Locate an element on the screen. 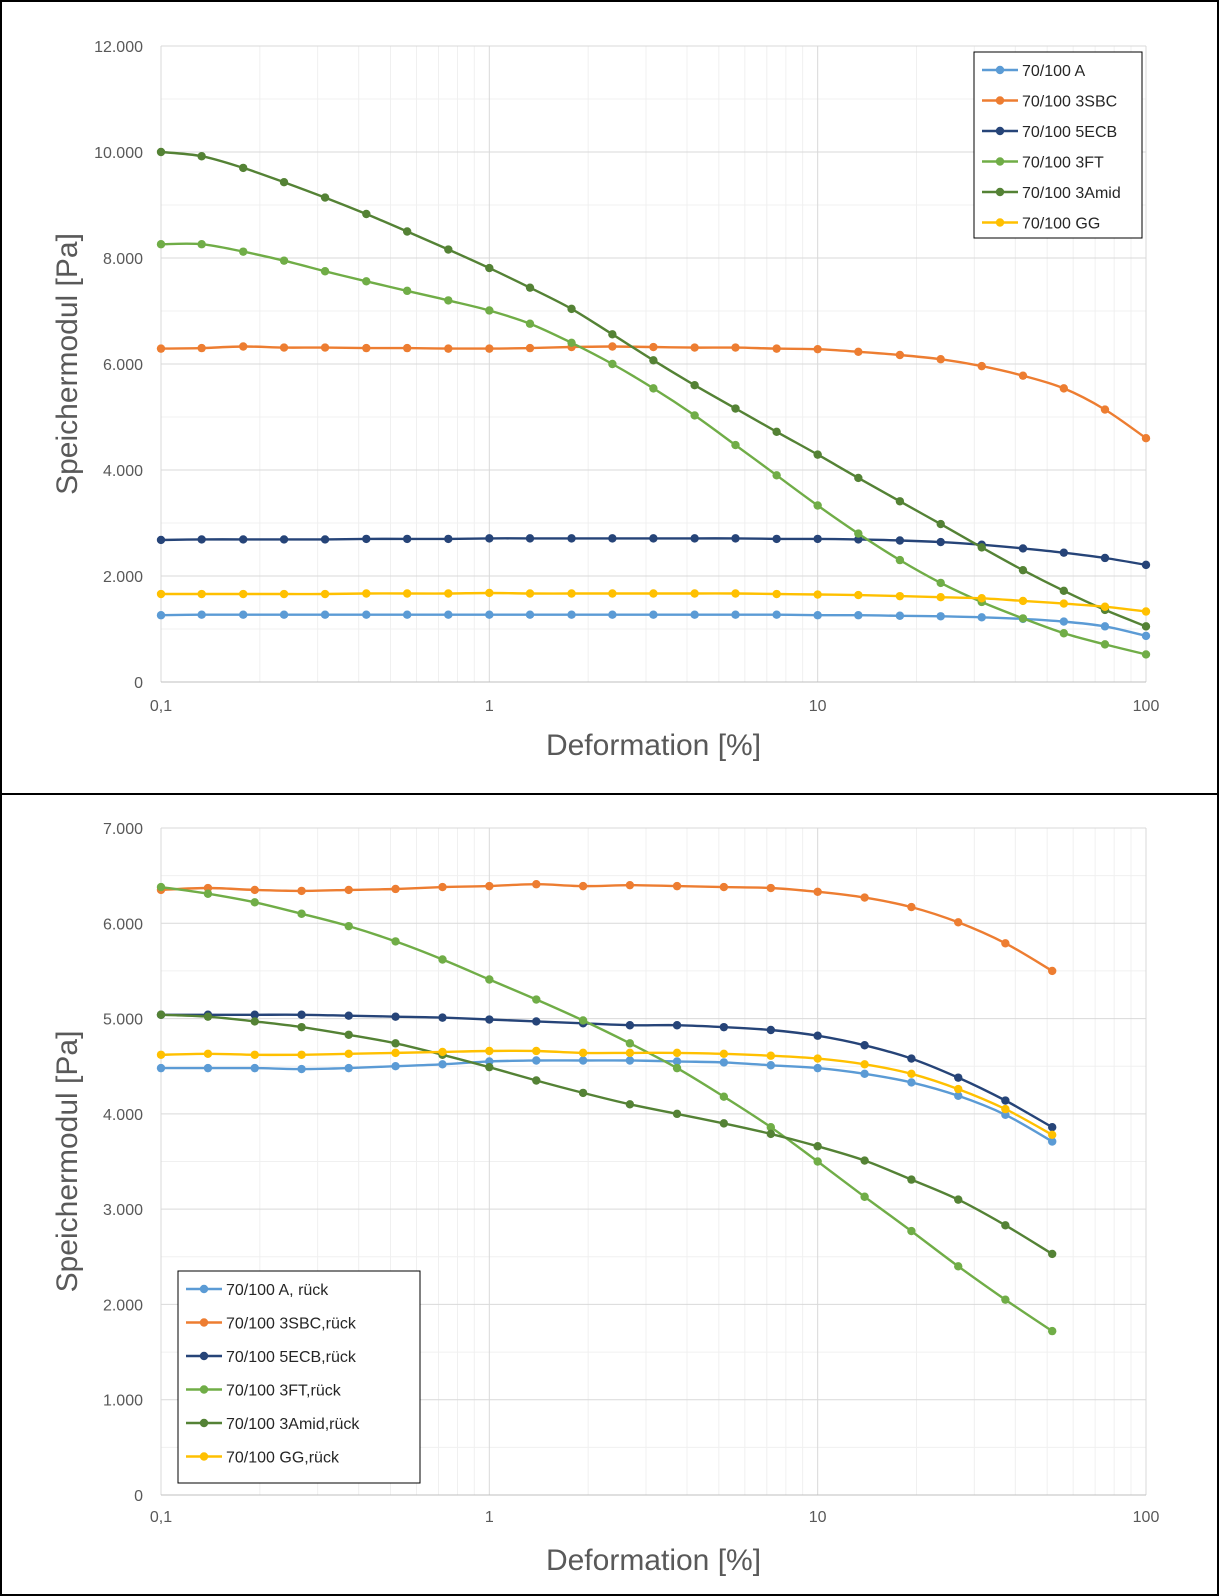 The image size is (1219, 1596). legend-label: 70/100 3FT,rück is located at coordinates (284, 1391).